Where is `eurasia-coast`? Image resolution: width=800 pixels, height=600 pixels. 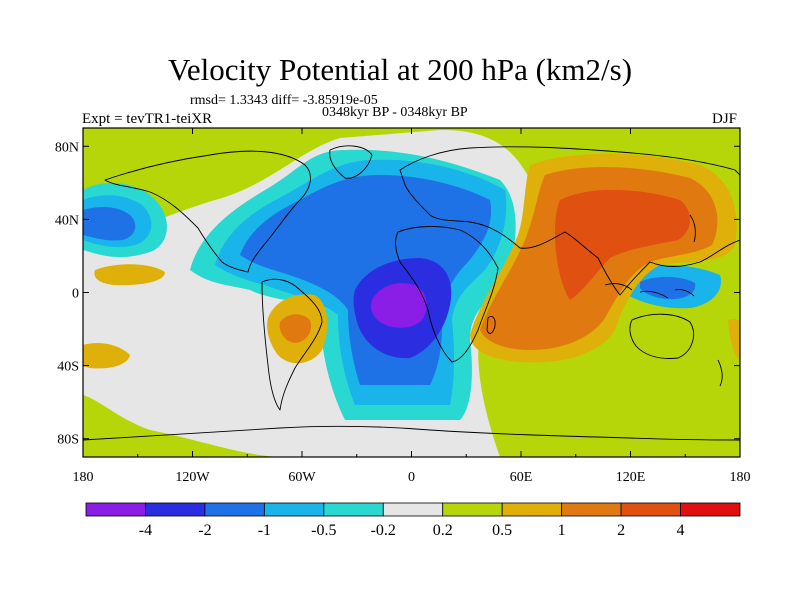
eurasia-coast is located at coordinates (569, 221).